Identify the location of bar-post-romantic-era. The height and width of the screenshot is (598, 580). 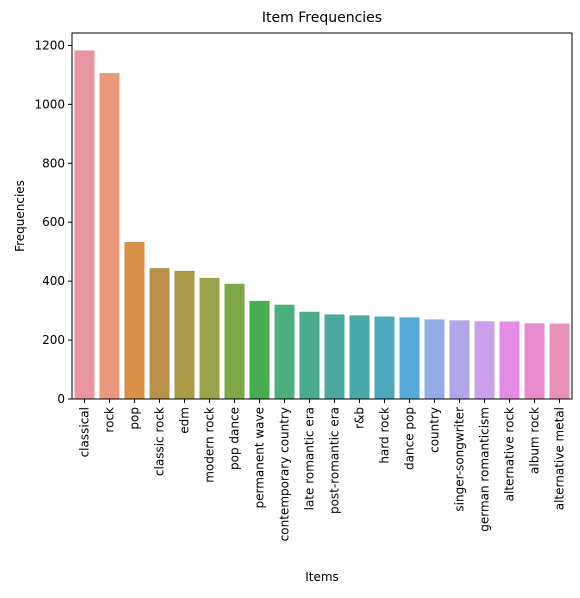
(334, 356).